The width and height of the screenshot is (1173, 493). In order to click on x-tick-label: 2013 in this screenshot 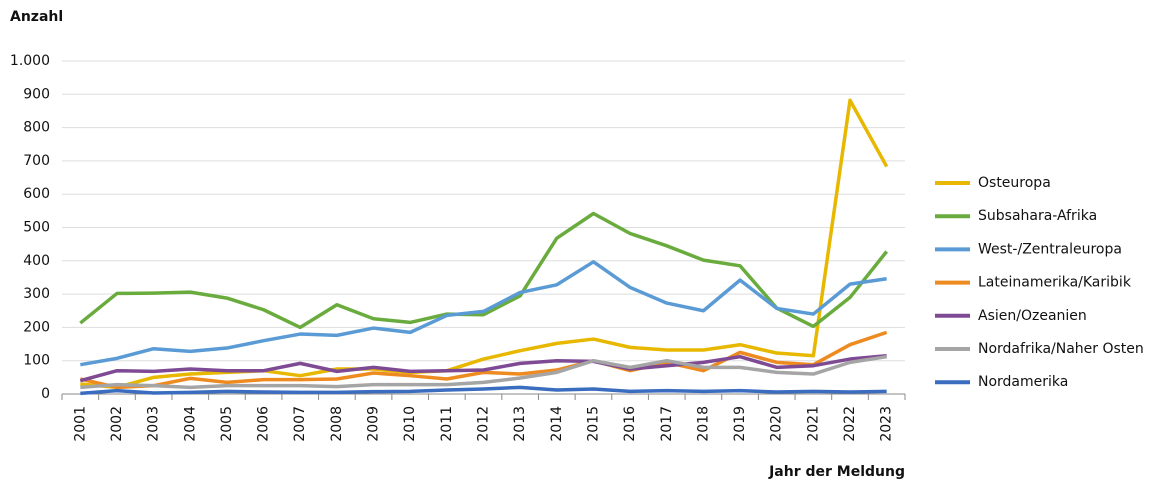, I will do `click(520, 424)`.